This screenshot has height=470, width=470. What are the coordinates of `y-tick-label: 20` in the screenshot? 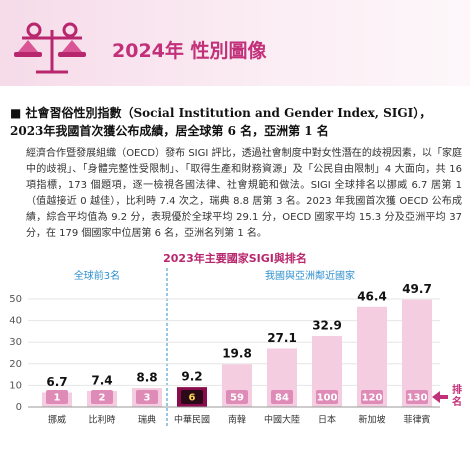 It's located at (15, 364).